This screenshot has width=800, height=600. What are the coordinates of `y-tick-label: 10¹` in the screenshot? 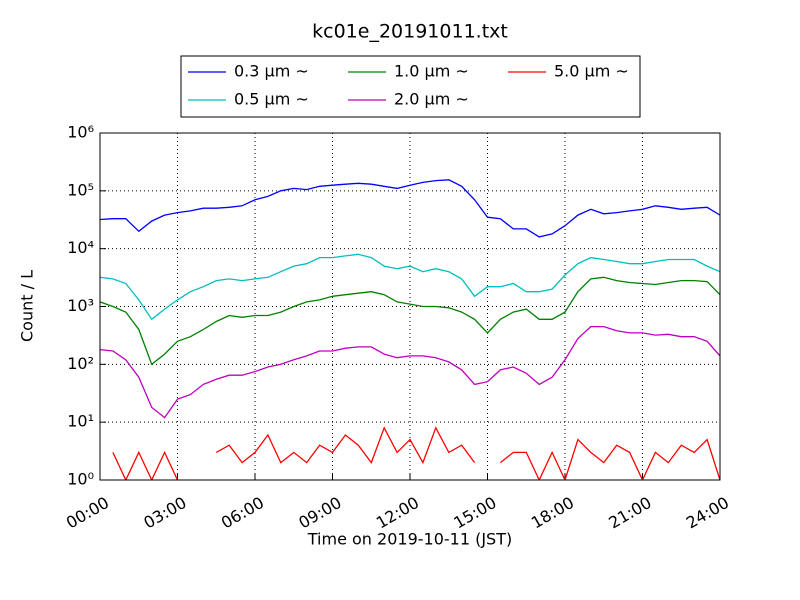 It's located at (80, 421).